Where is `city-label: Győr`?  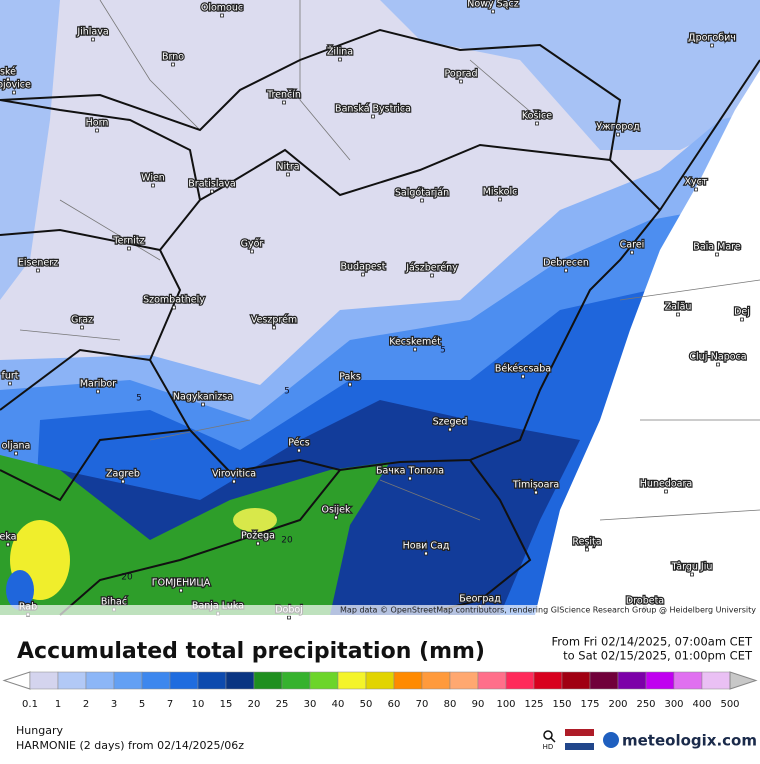
city-label: Győr is located at coordinates (252, 244).